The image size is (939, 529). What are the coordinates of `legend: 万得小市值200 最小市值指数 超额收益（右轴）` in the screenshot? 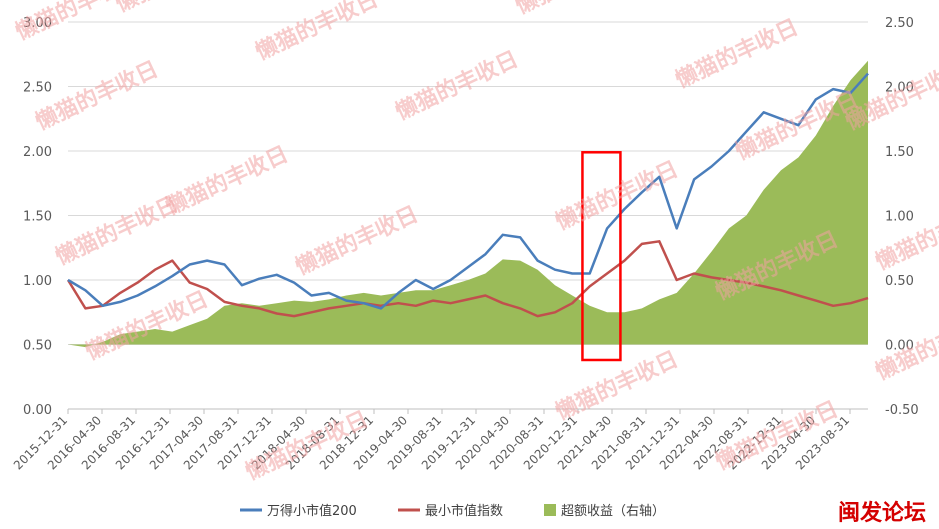 It's located at (452, 511).